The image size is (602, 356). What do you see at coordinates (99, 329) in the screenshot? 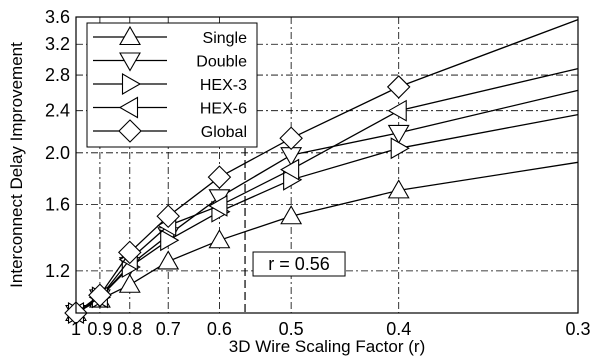
I see `x-tick-label: 0.9` at bounding box center [99, 329].